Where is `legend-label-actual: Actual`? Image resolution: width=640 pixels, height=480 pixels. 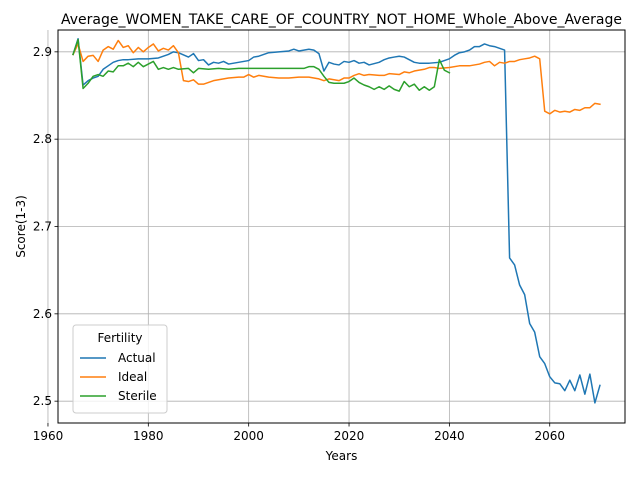
legend-label-actual: Actual is located at coordinates (137, 358).